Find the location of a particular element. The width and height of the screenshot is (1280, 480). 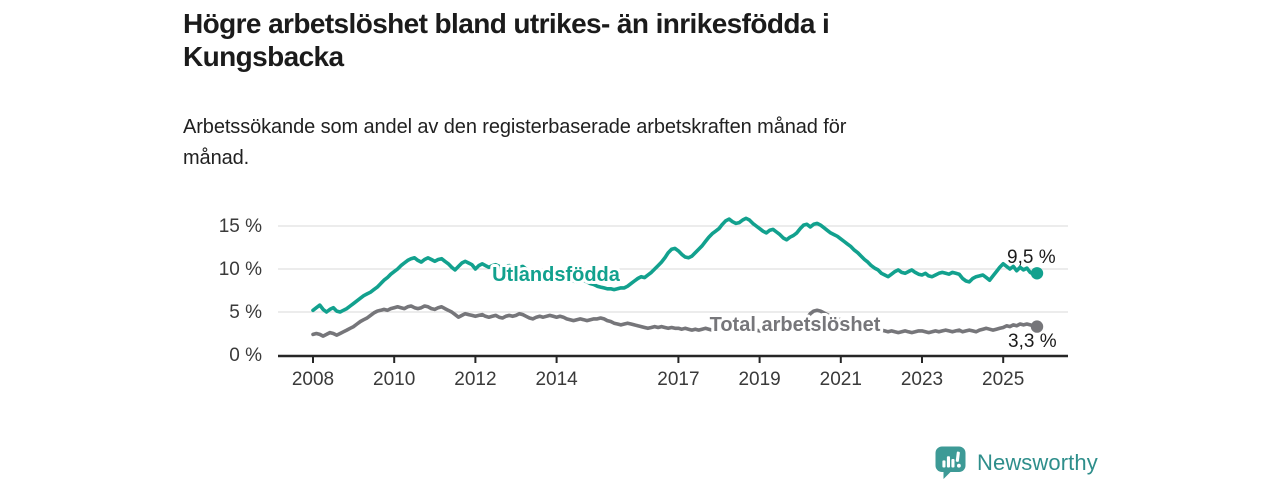

series-label-total-arbetsloshet: Total arbetslöshet is located at coordinates (795, 325).